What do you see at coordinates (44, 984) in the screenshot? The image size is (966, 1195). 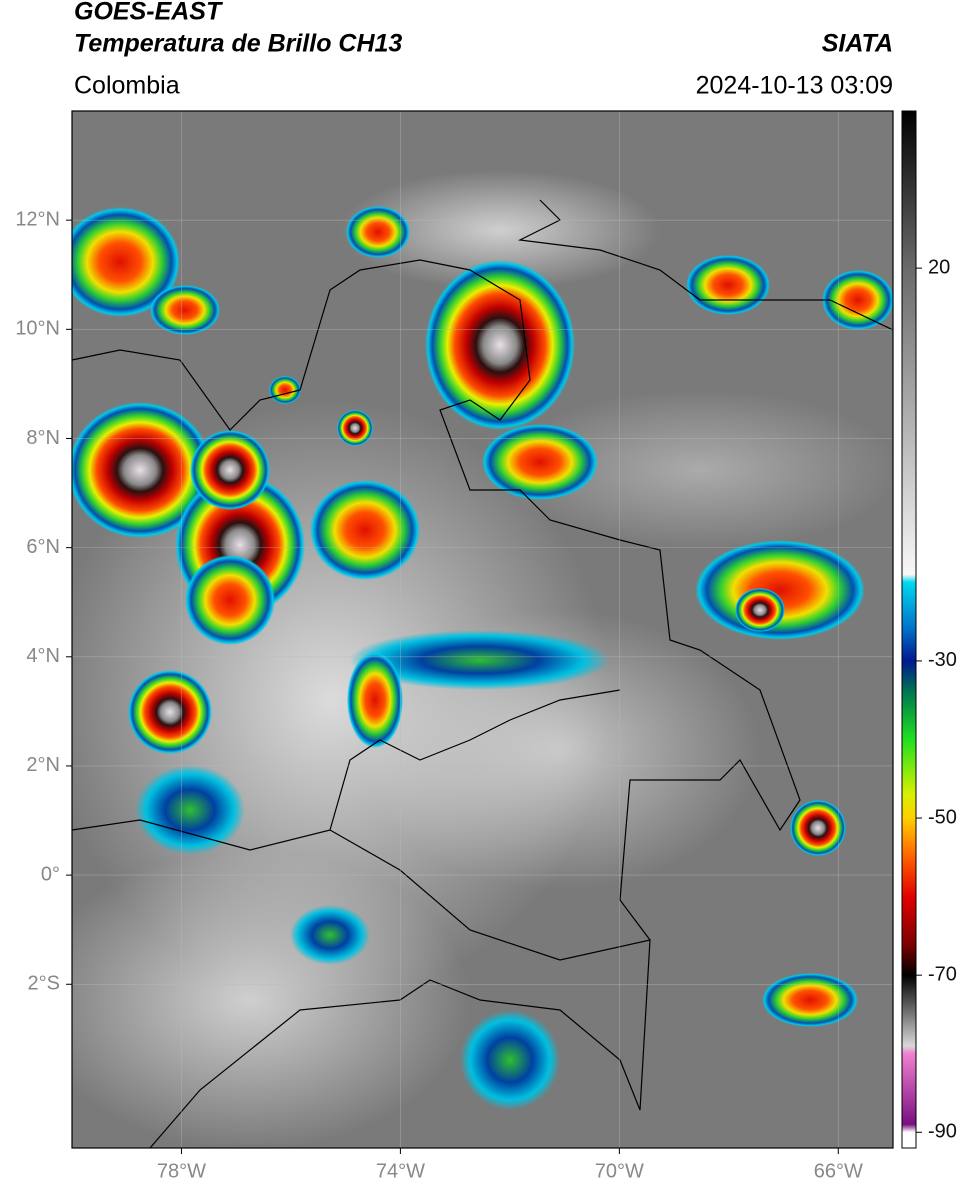 I see `y-tick-label: 2°S` at bounding box center [44, 984].